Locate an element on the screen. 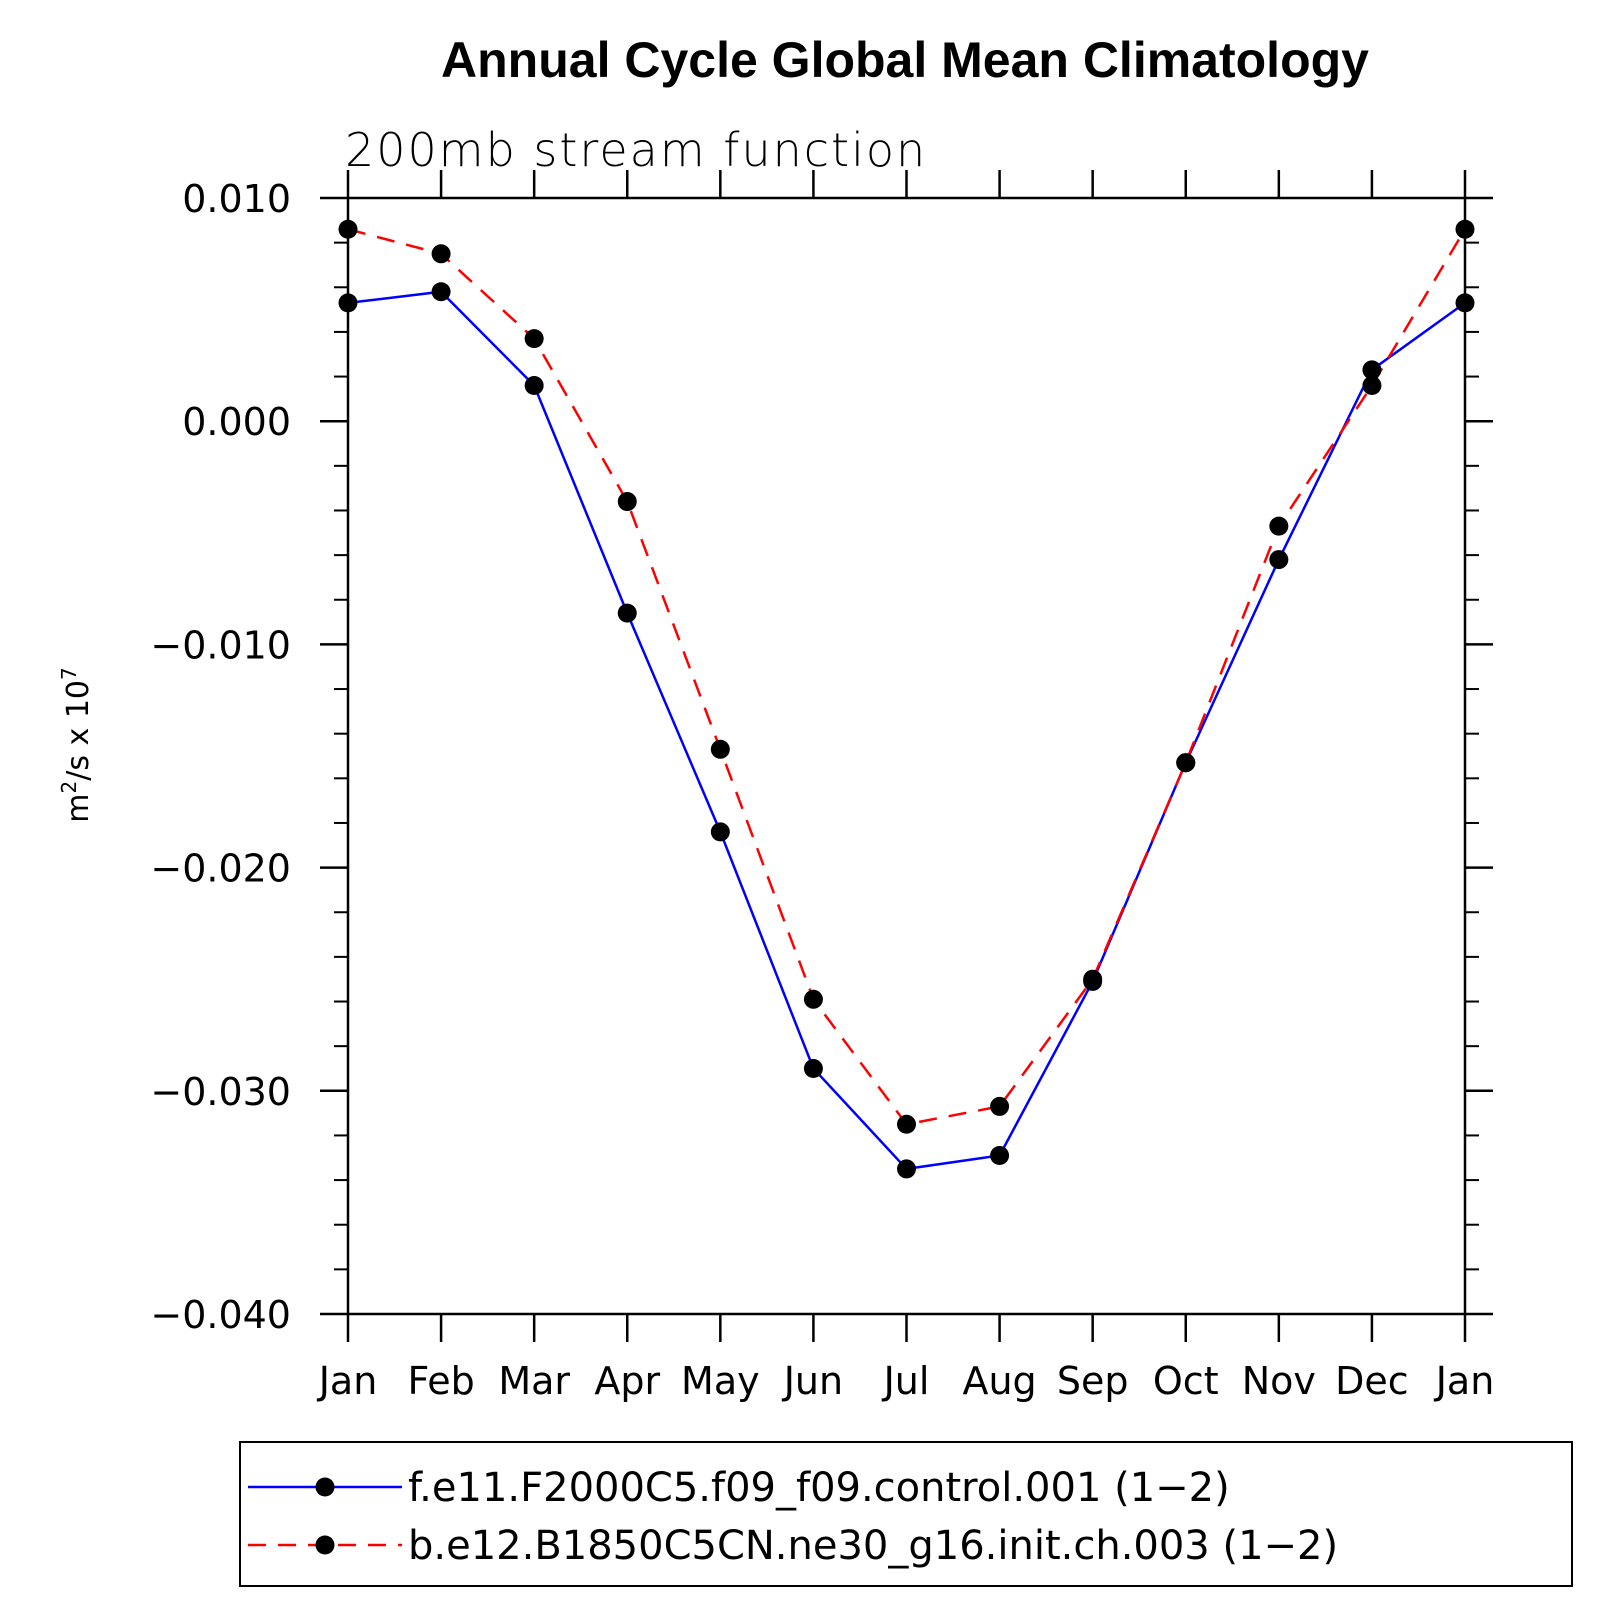  chart-subtitle: 200mb stream function is located at coordinates (636, 150).